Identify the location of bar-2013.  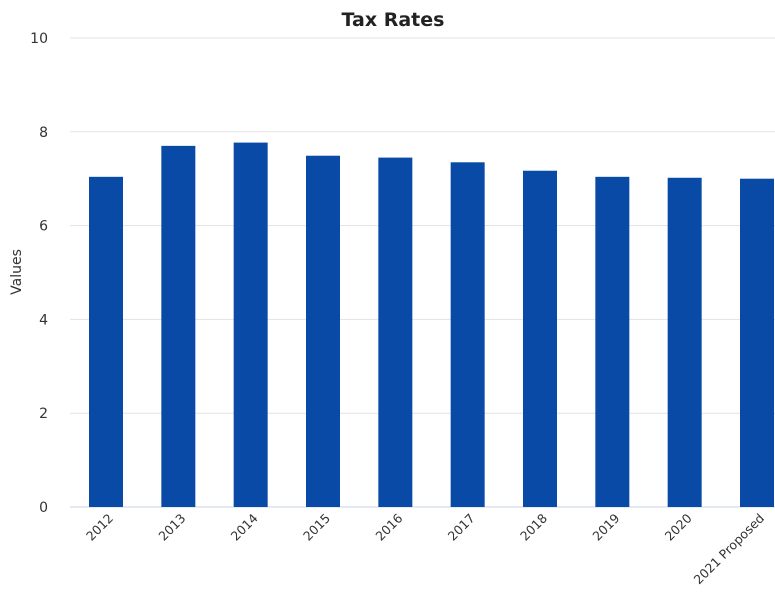
(178, 326).